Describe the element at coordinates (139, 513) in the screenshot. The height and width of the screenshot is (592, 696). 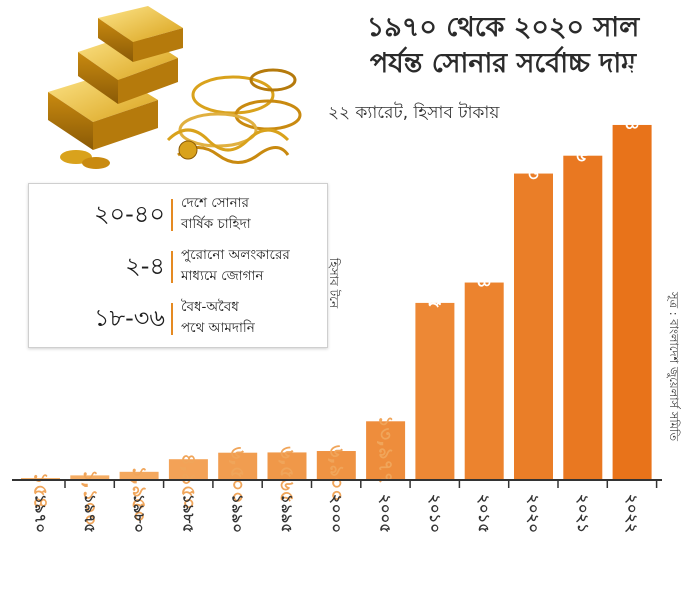
I see `x-tick-label-2: ১৯৮০` at that location.